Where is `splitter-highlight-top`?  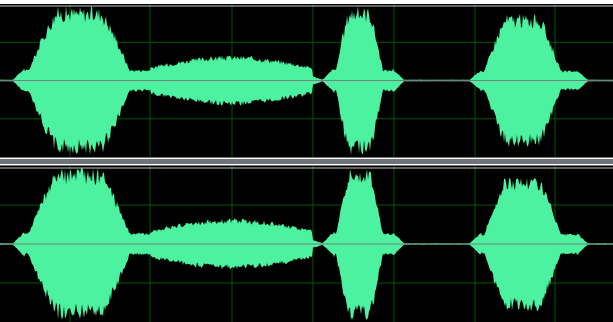 splitter-highlight-top is located at coordinates (306, 158).